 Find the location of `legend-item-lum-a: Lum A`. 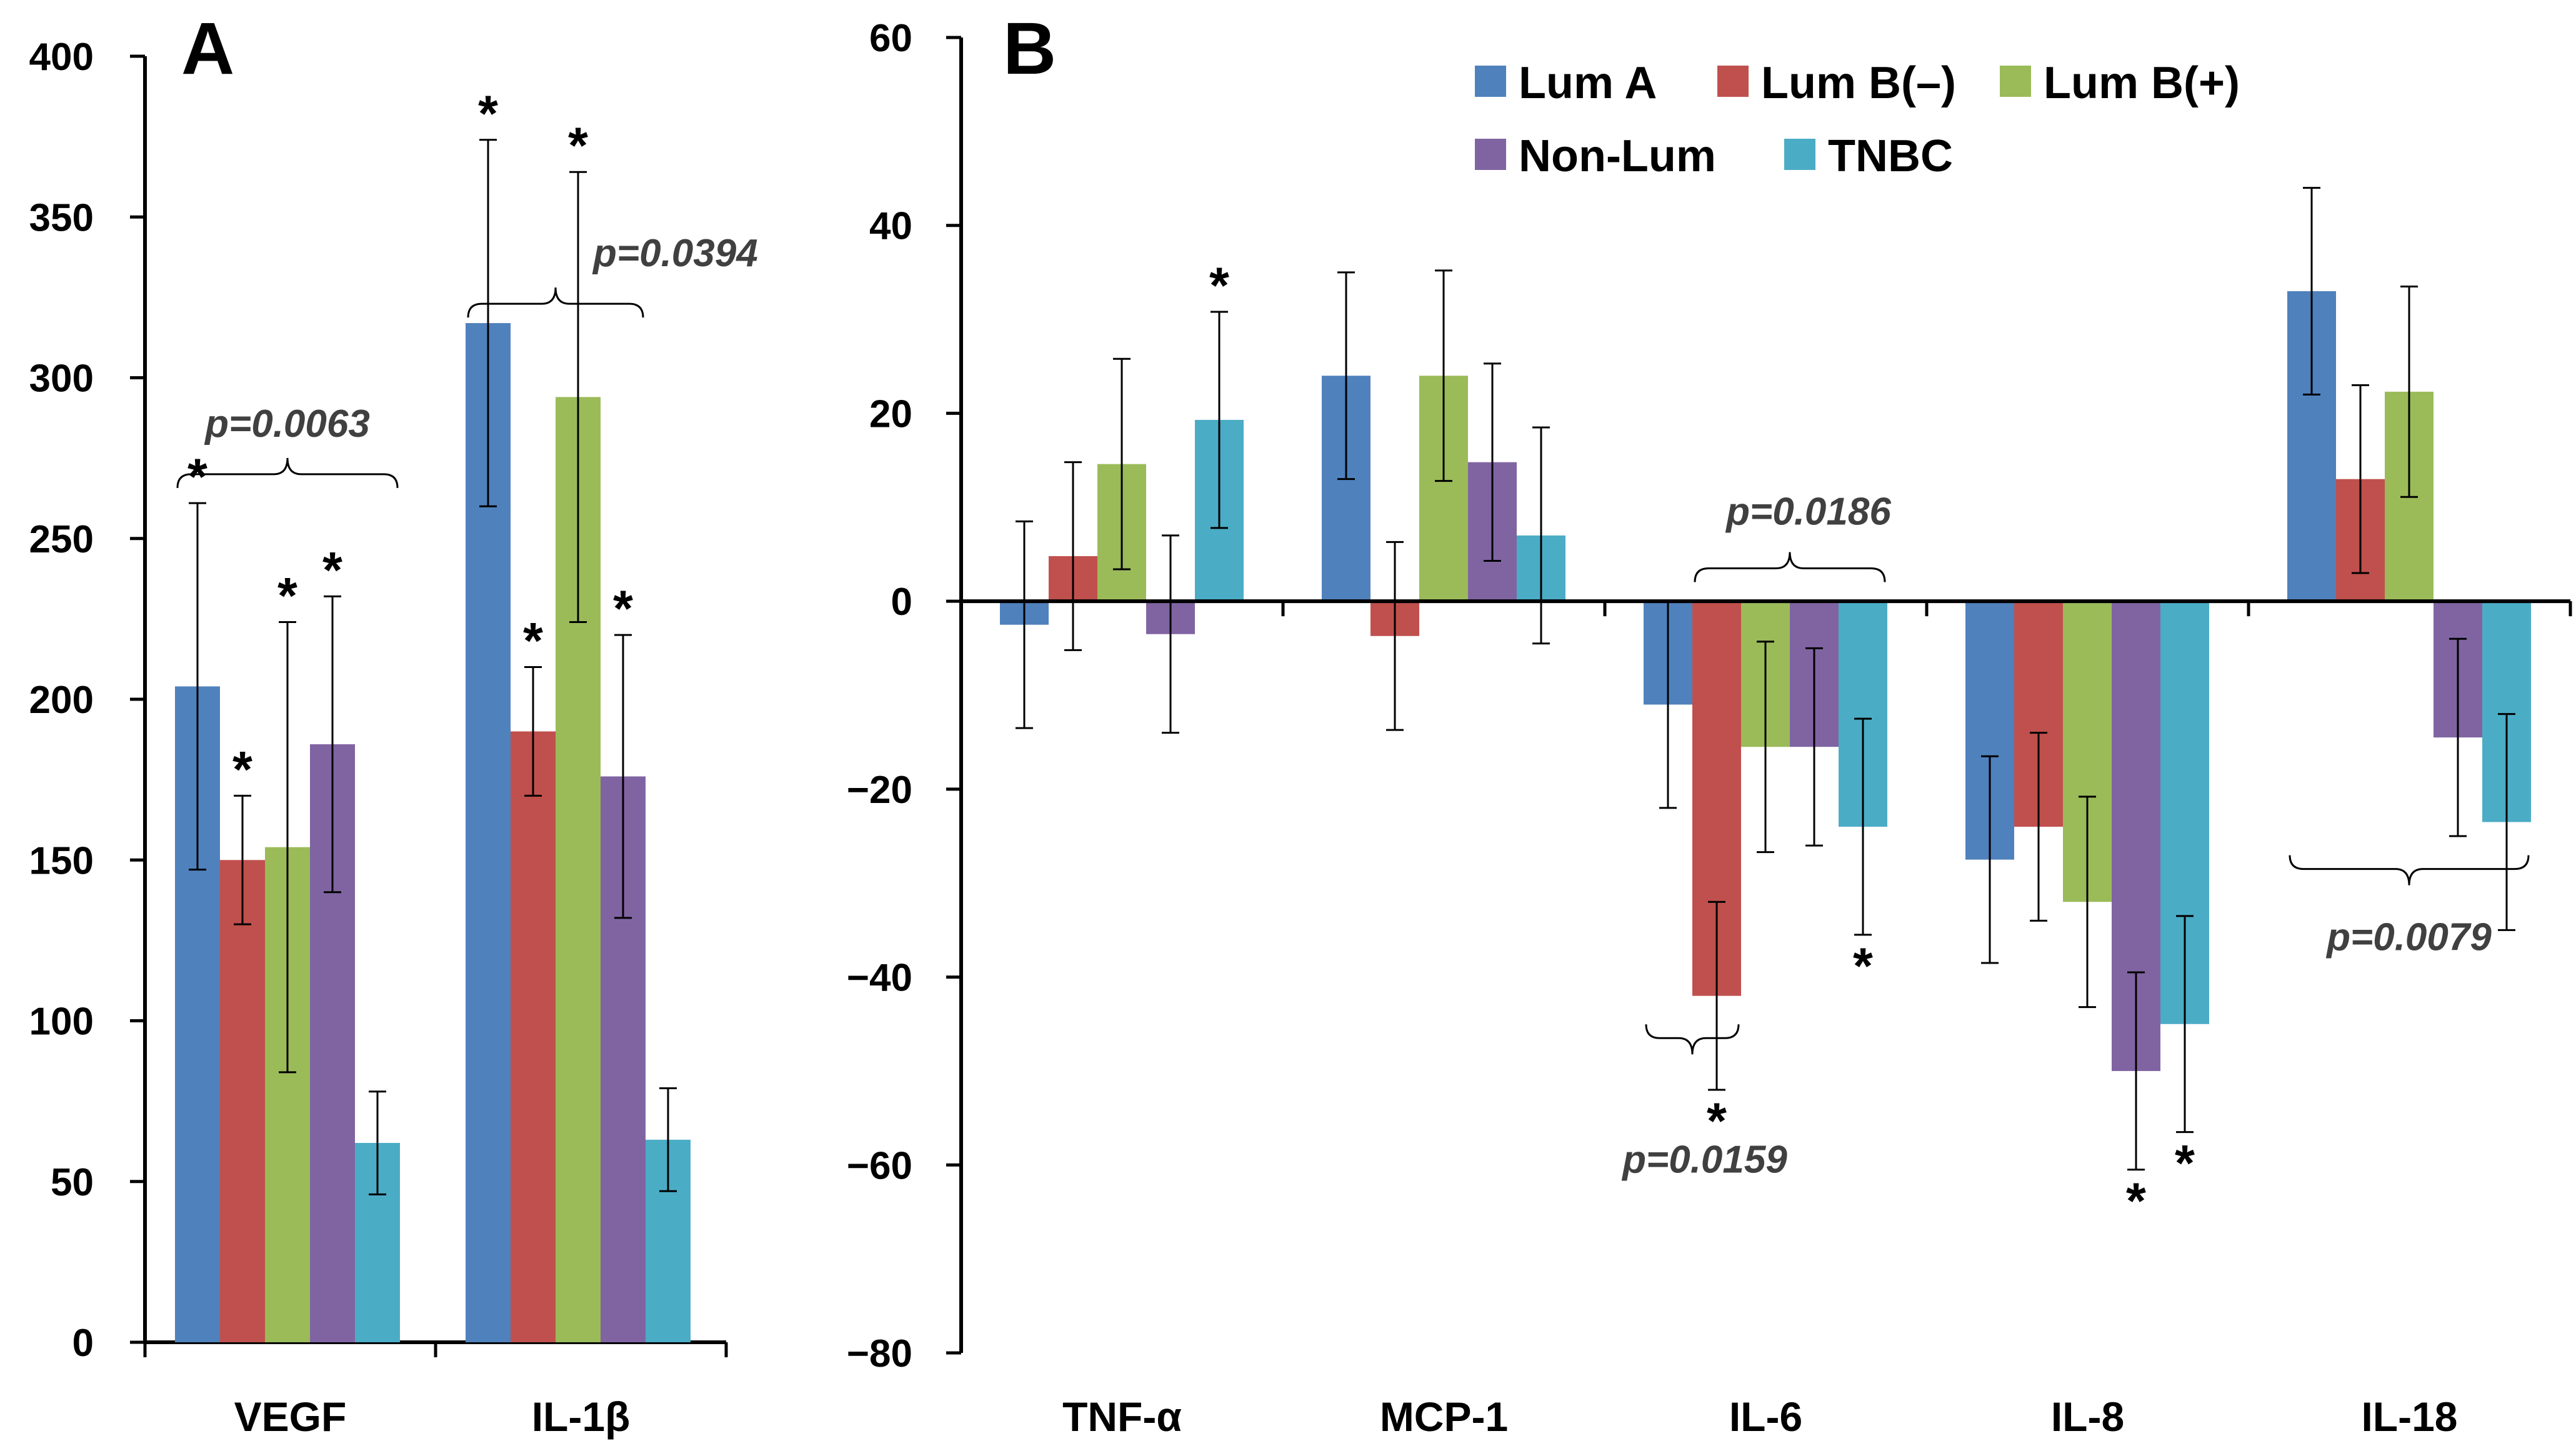

legend-item-lum-a: Lum A is located at coordinates (1566, 83).